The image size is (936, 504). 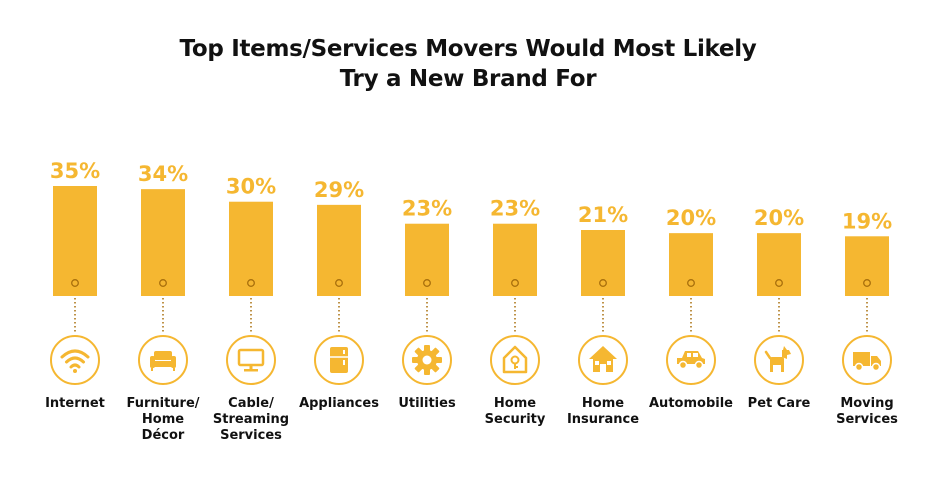 What do you see at coordinates (691, 360) in the screenshot?
I see `car-icon` at bounding box center [691, 360].